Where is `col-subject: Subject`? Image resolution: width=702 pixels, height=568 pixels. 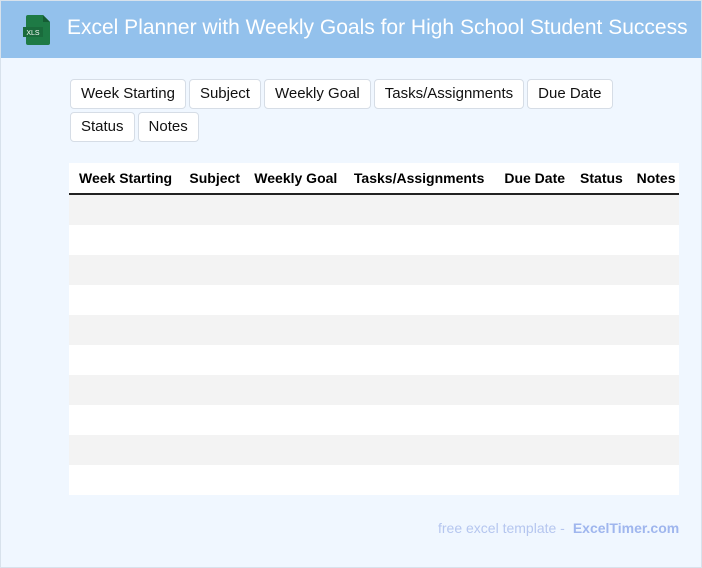
col-subject: Subject is located at coordinates (212, 179).